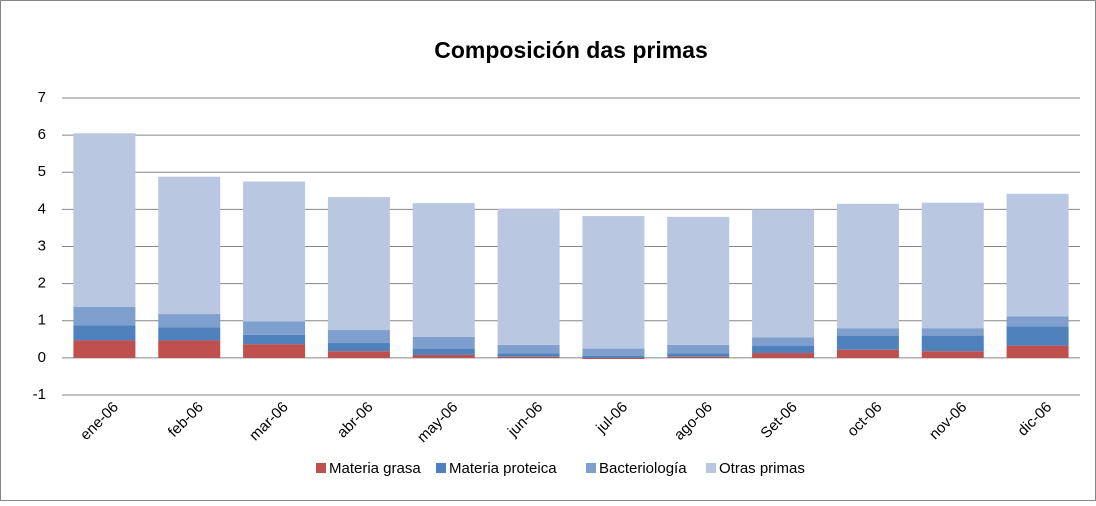  I want to click on y-tick-label: 6, so click(42, 134).